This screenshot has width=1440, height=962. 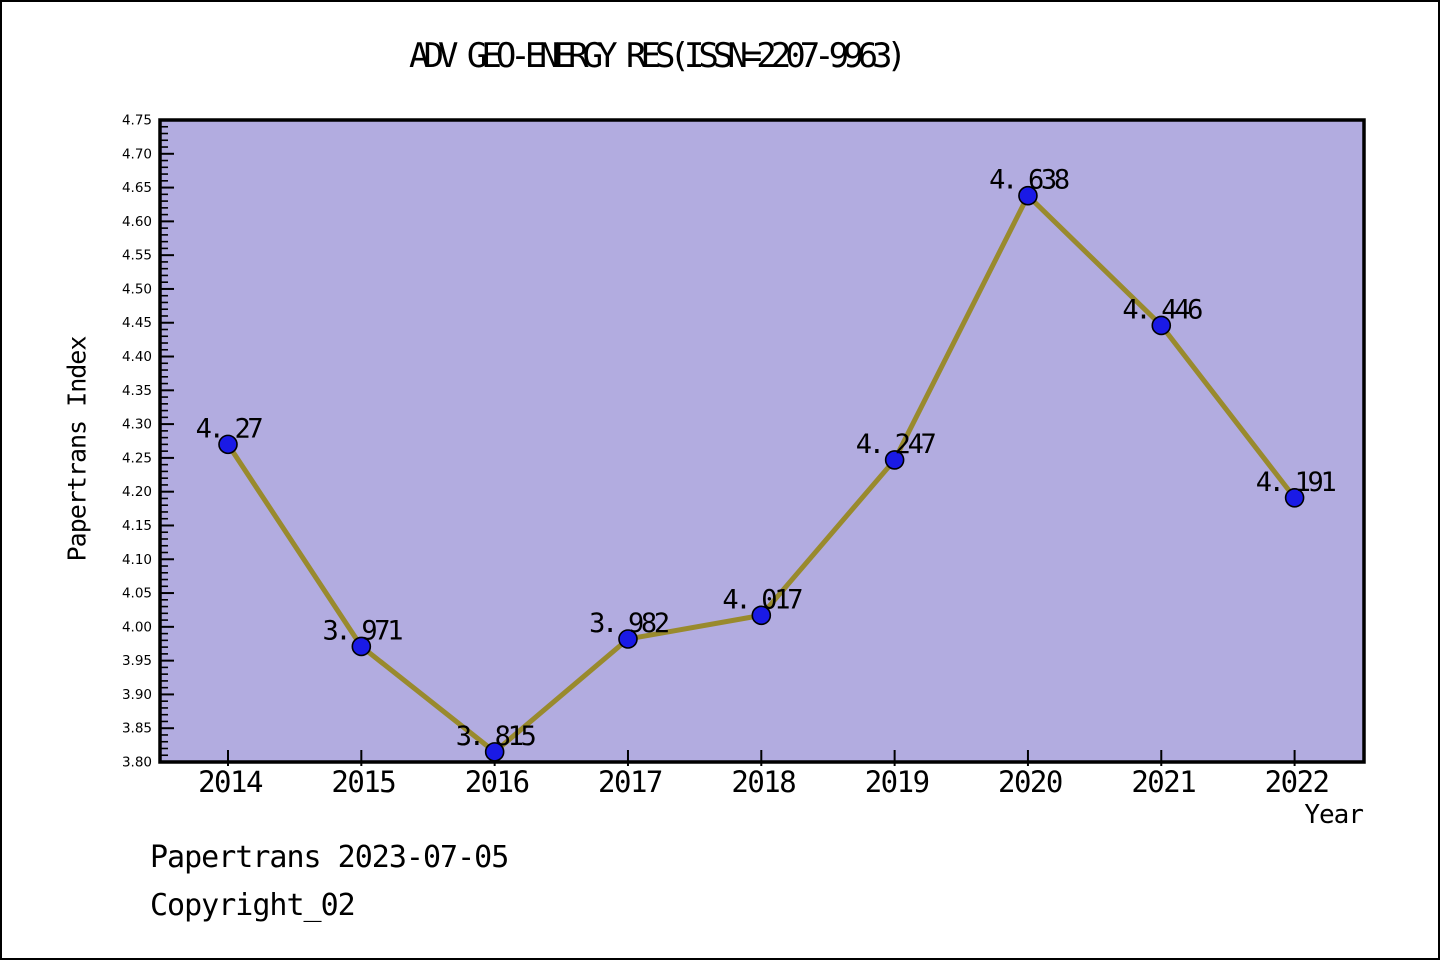 I want to click on y-tick-label: 4.65, so click(x=137, y=188).